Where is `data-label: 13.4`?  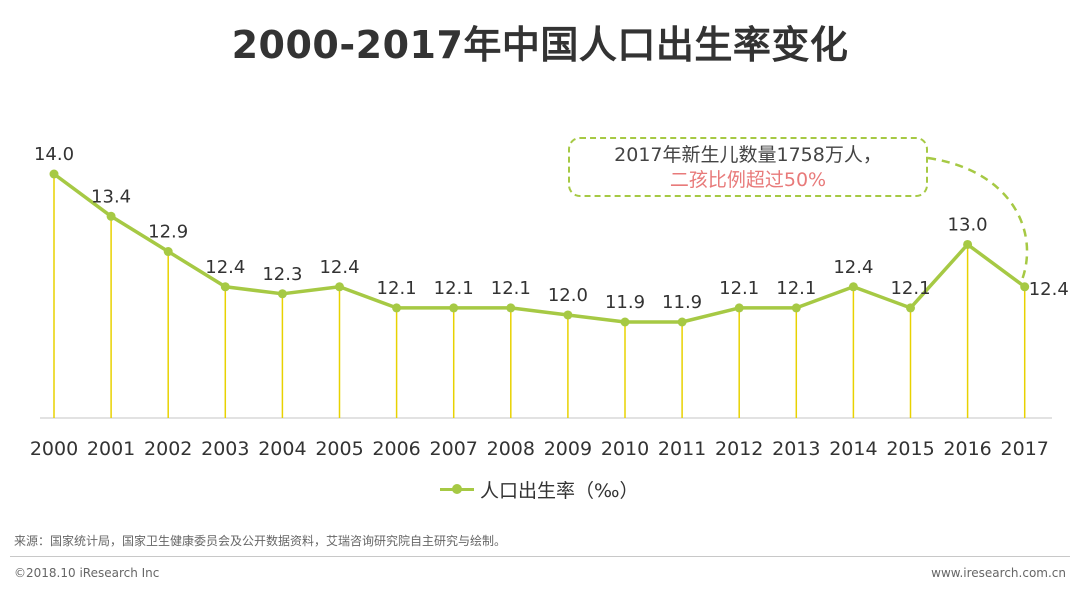 data-label: 13.4 is located at coordinates (111, 196).